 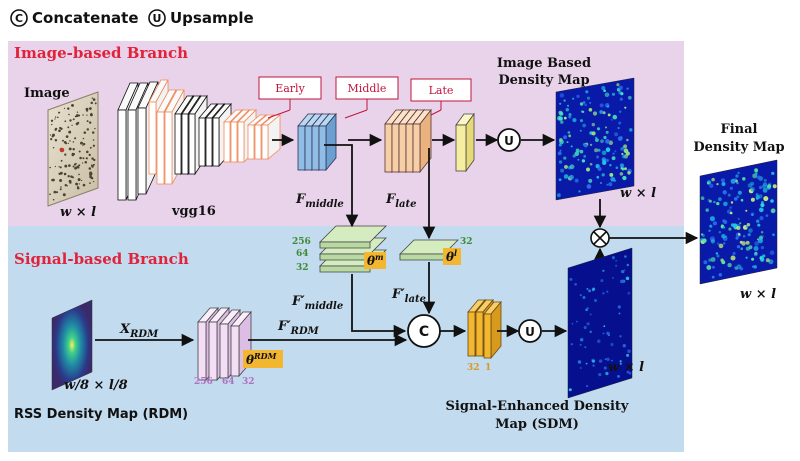 I want to click on sdm-caption-2: Map (SDM), so click(x=537, y=424).